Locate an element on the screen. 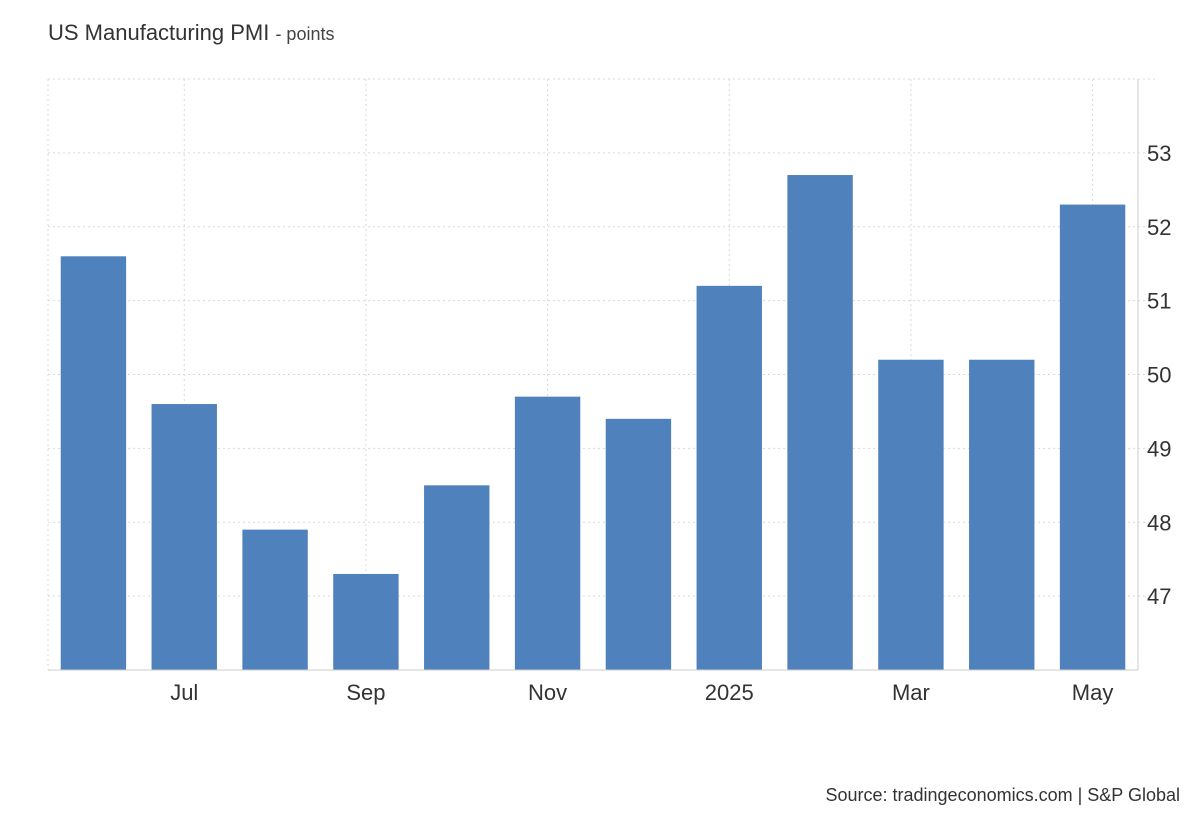 The image size is (1200, 820). chart-title: US Manufacturing PMI - points is located at coordinates (191, 33).